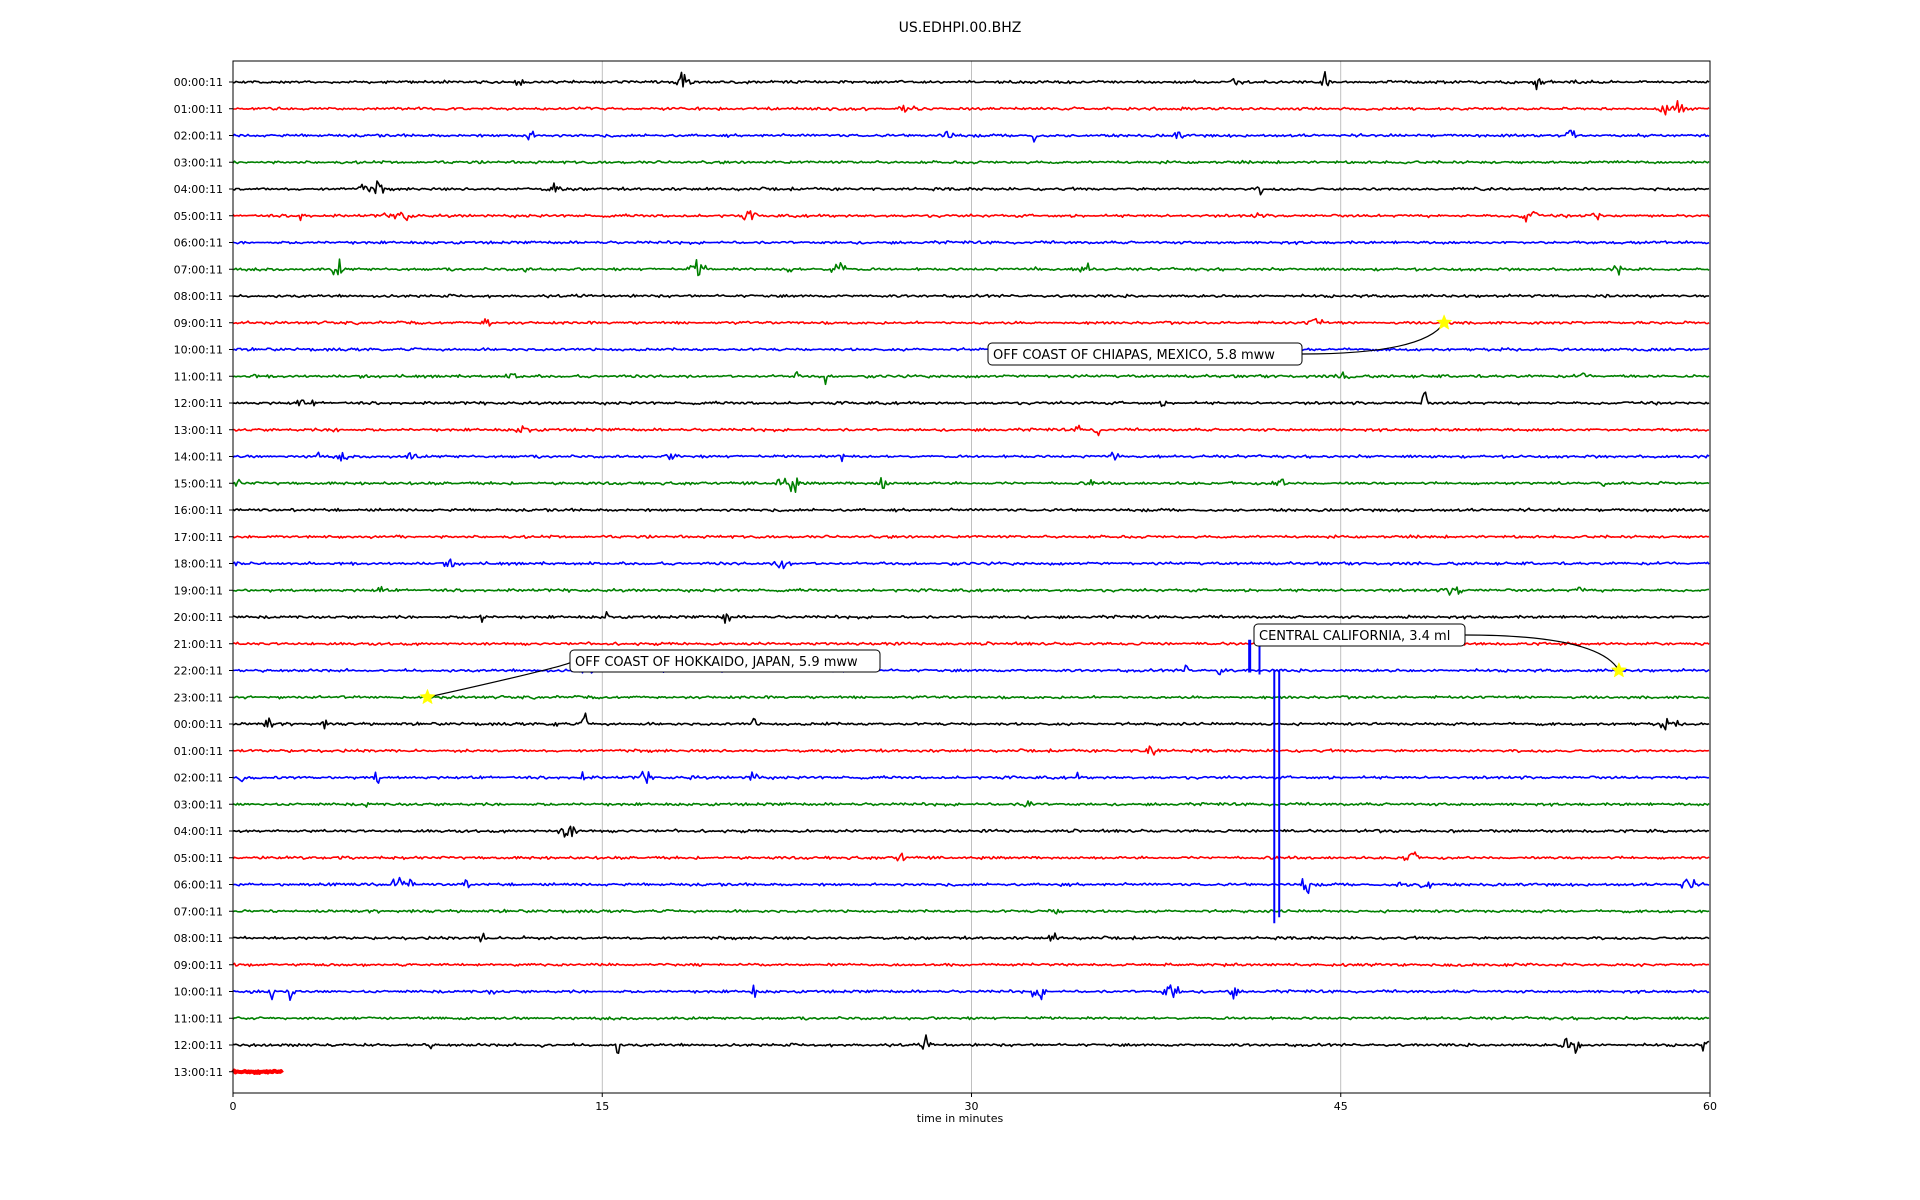  Describe the element at coordinates (198, 671) in the screenshot. I see `y-tick-label: 22:00:11` at that location.